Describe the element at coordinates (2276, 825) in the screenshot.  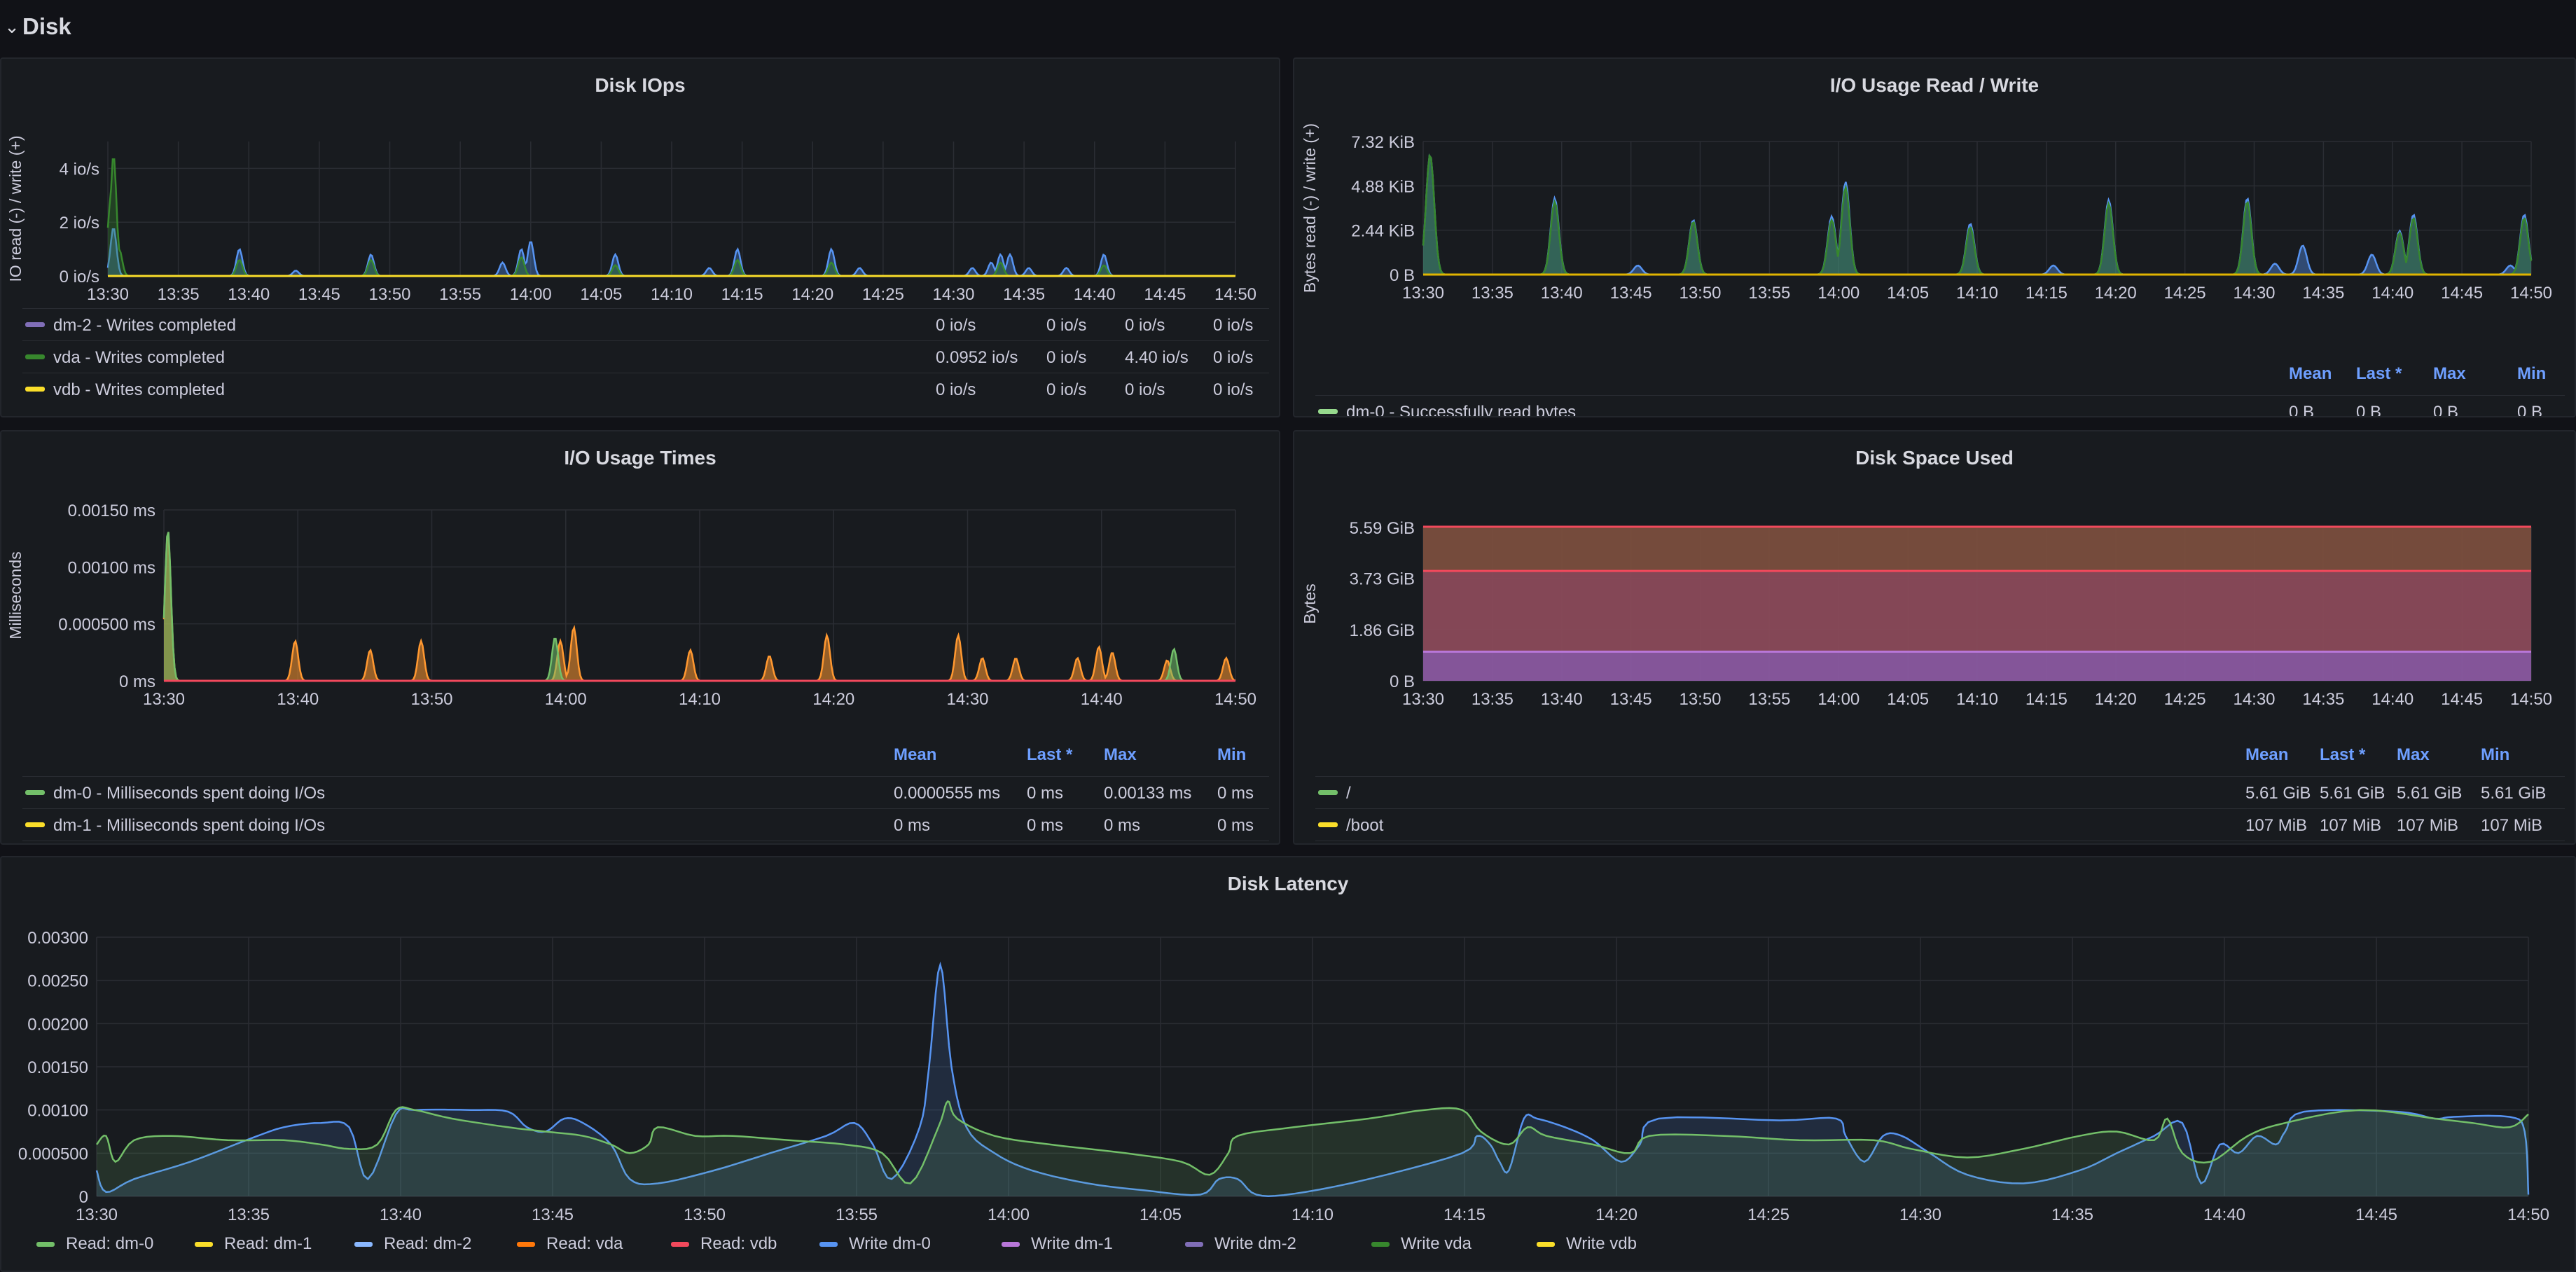
I see `legend-value: 107 MiB` at that location.